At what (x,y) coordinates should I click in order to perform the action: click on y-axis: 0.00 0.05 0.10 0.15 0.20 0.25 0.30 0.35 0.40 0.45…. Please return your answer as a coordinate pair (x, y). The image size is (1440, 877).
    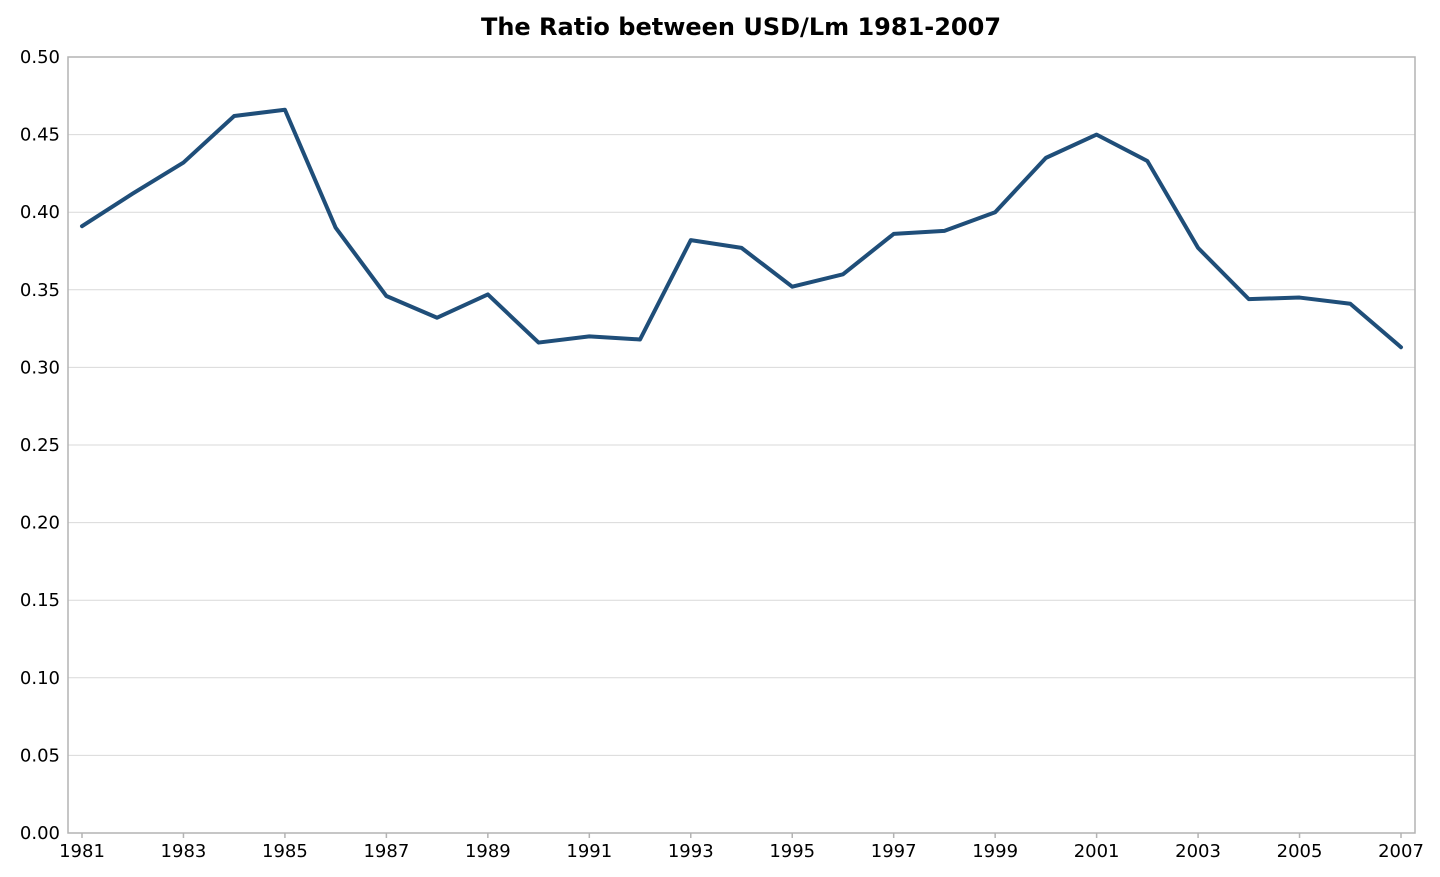
    Looking at the image, I should click on (40, 445).